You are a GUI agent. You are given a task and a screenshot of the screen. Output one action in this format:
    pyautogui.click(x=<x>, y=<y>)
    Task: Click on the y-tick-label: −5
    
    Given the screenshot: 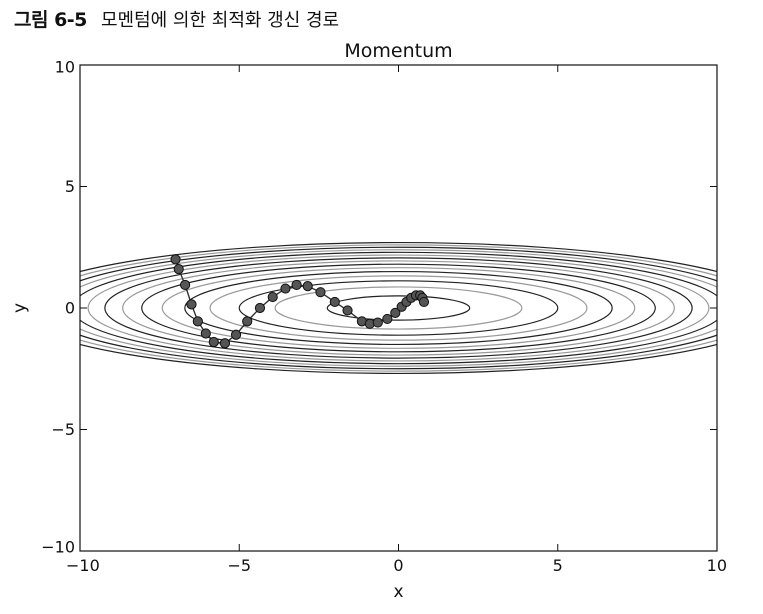 What is the action you would take?
    pyautogui.click(x=63, y=429)
    